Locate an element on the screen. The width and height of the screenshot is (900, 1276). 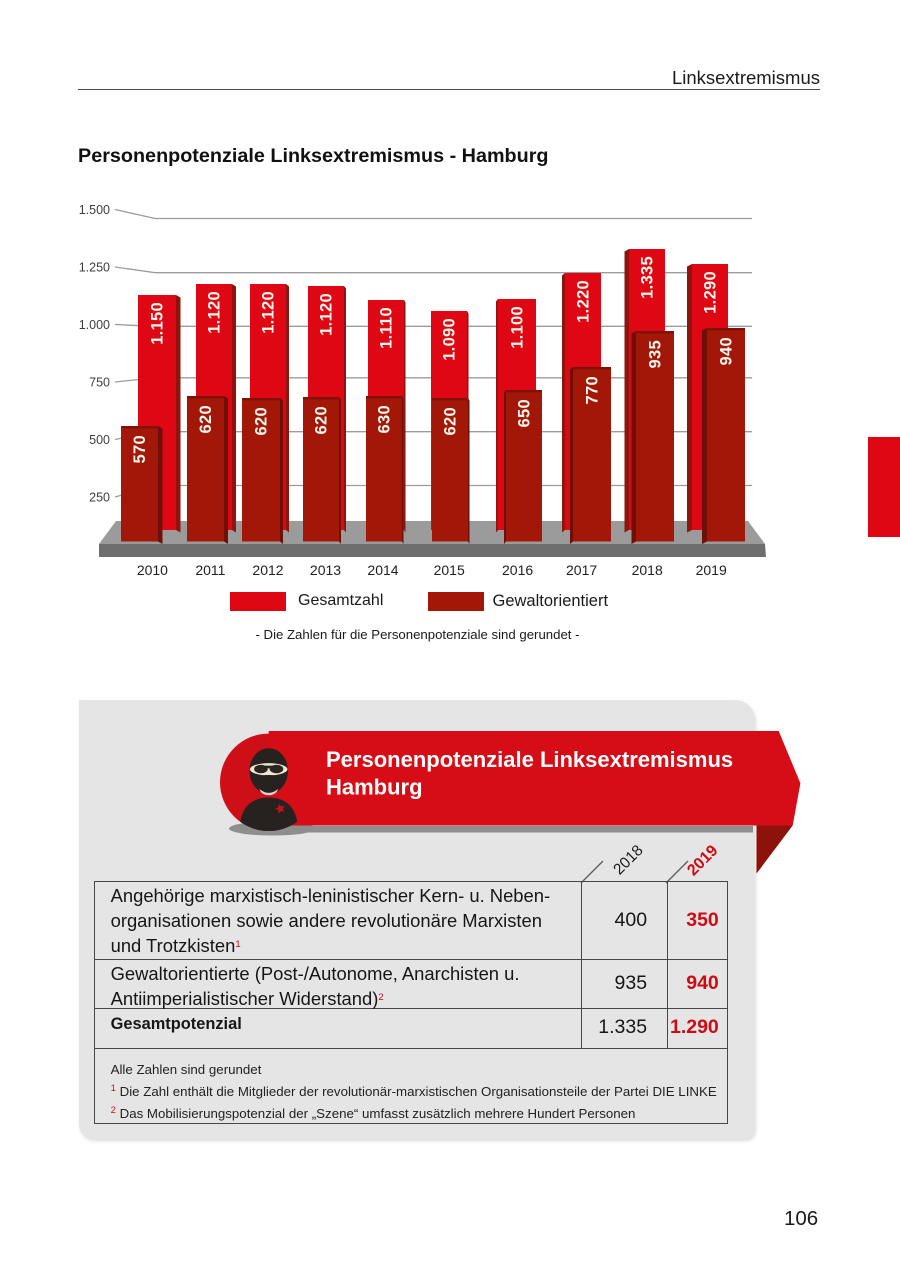
svg-text: 1.100 is located at coordinates (518, 327).